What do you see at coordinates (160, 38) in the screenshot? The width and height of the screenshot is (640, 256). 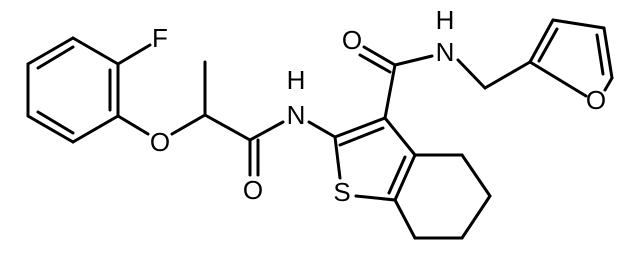 I see `atom-label: F` at bounding box center [160, 38].